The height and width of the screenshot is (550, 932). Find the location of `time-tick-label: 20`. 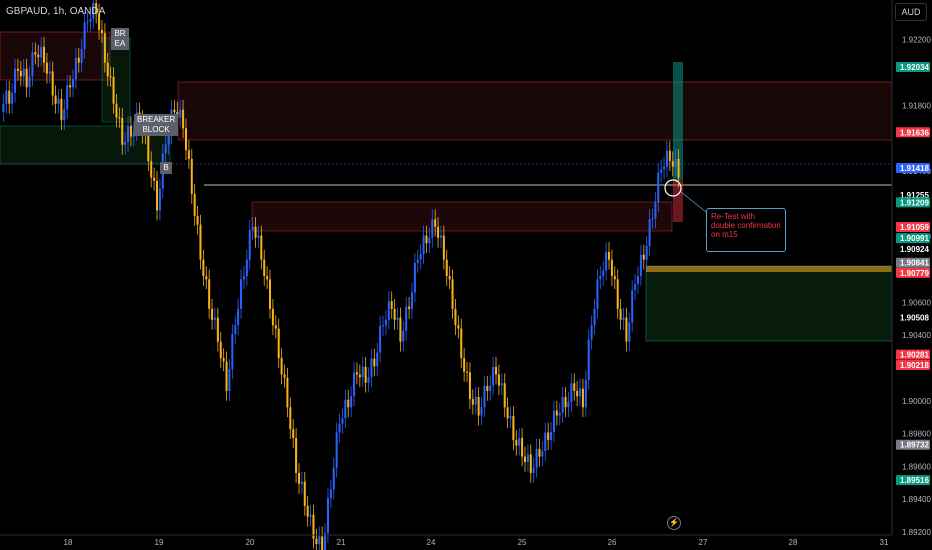

time-tick-label: 20 is located at coordinates (250, 542).